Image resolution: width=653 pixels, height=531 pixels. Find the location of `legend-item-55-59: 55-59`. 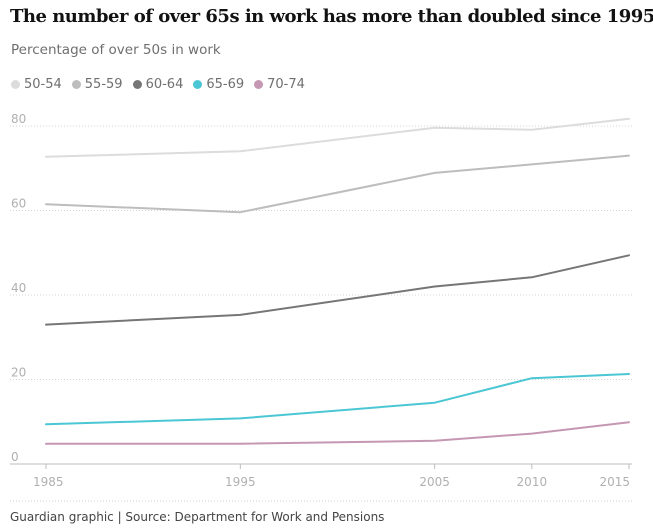

legend-item-55-59: 55-59 is located at coordinates (97, 84).